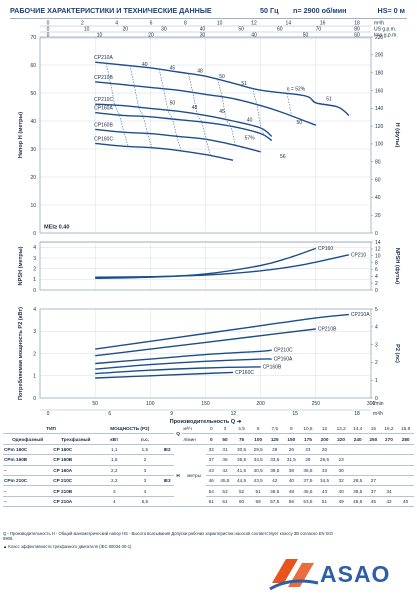 The image size is (417, 600). Describe the element at coordinates (33, 150) in the screenshot. I see `head-y-tick: 30` at that location.